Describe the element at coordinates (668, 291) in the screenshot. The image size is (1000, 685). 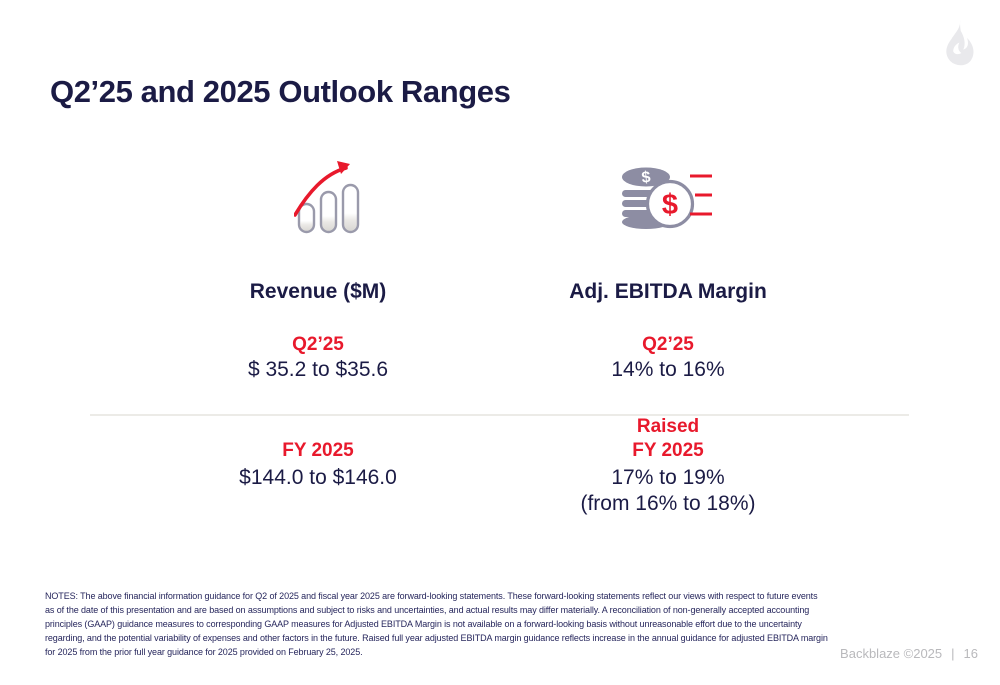
I see `ebitda-column-header: Adj. EBITDA Margin` at that location.